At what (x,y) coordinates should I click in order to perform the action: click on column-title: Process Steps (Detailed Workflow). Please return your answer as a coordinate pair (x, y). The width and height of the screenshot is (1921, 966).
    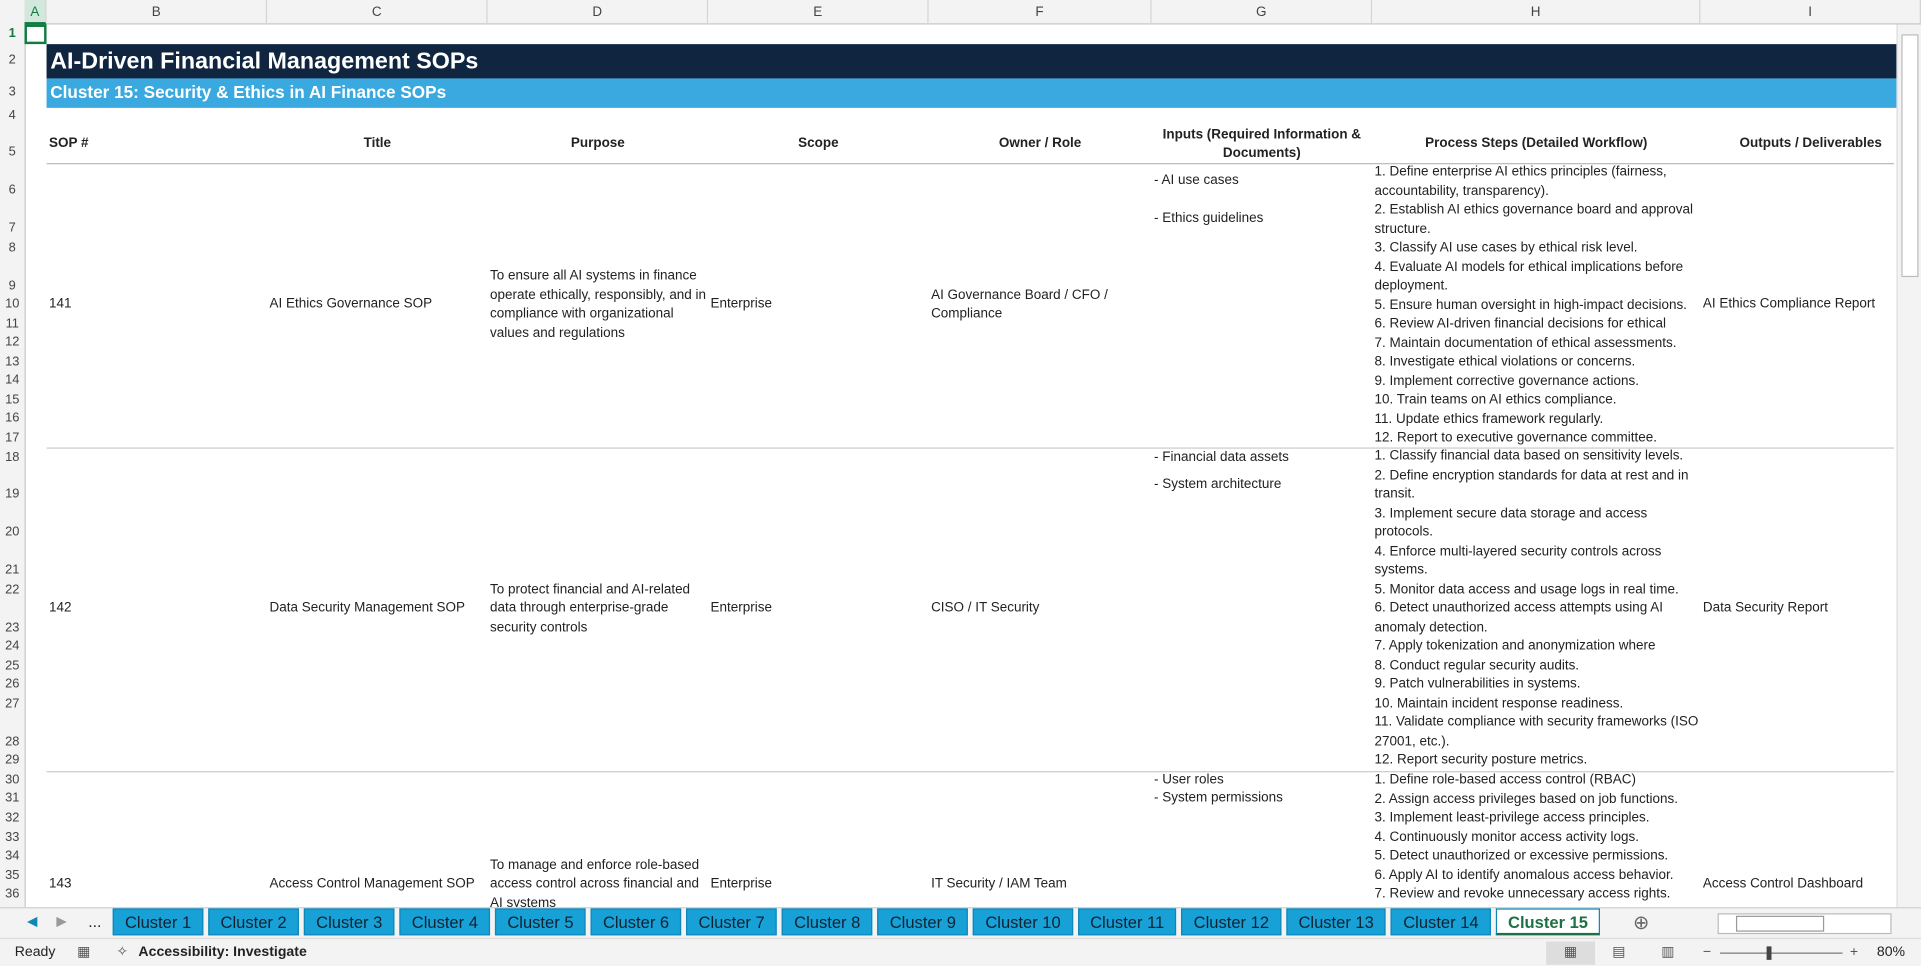
    Looking at the image, I should click on (1536, 143).